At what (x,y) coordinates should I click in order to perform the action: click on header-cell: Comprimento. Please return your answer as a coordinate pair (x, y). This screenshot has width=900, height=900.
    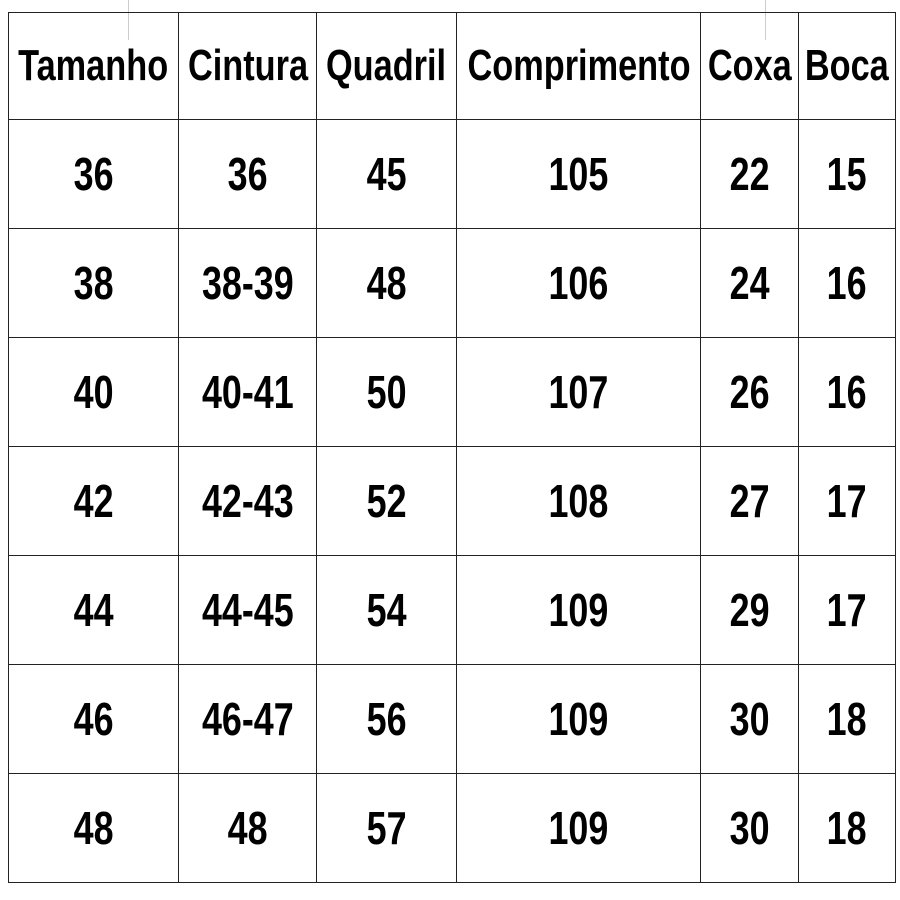
    Looking at the image, I should click on (578, 66).